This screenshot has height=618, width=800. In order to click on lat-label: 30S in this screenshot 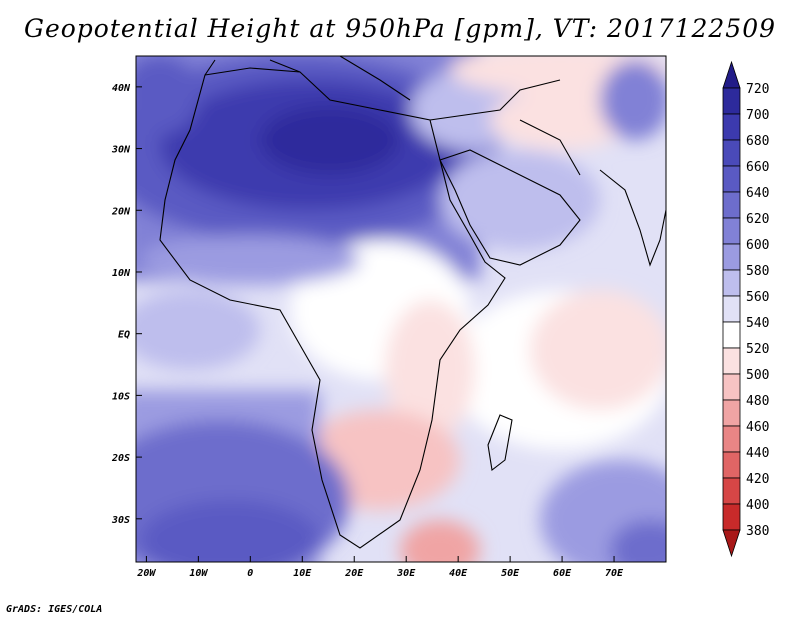, I will do `click(120, 520)`.